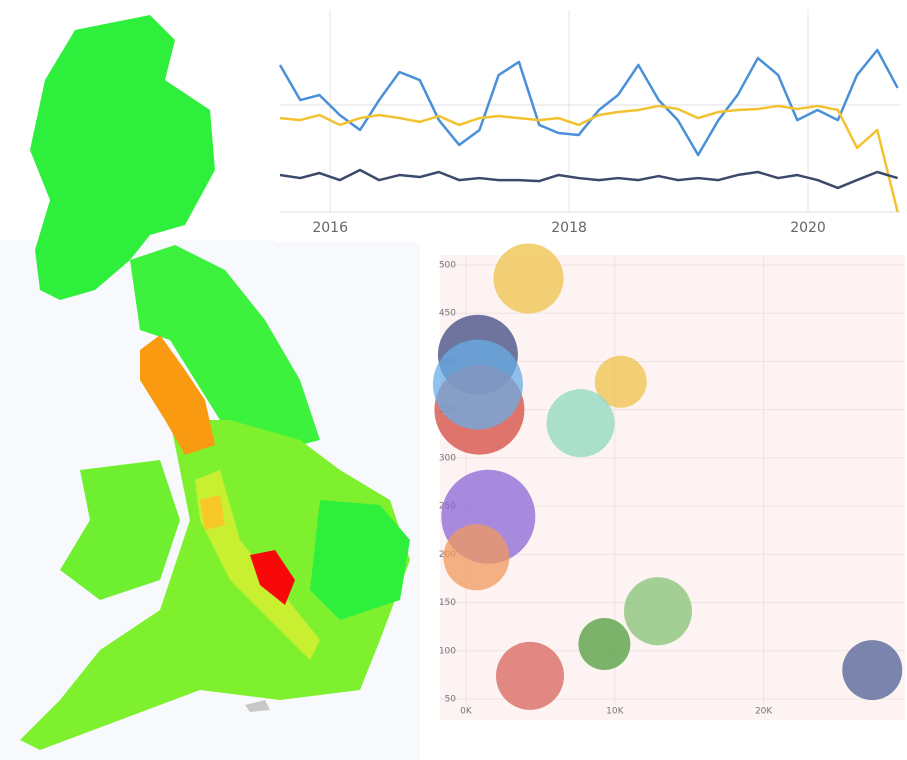 The width and height of the screenshot is (907, 760). What do you see at coordinates (120, 530) in the screenshot?
I see `region-wales` at bounding box center [120, 530].